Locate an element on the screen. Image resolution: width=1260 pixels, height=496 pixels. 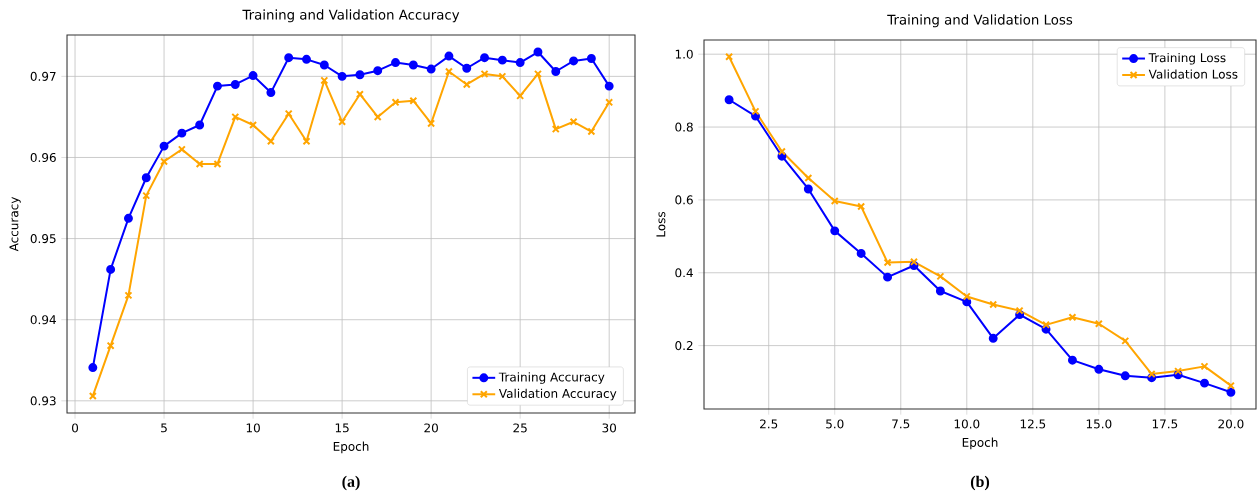
y-tick-label: 1.0 is located at coordinates (684, 54).